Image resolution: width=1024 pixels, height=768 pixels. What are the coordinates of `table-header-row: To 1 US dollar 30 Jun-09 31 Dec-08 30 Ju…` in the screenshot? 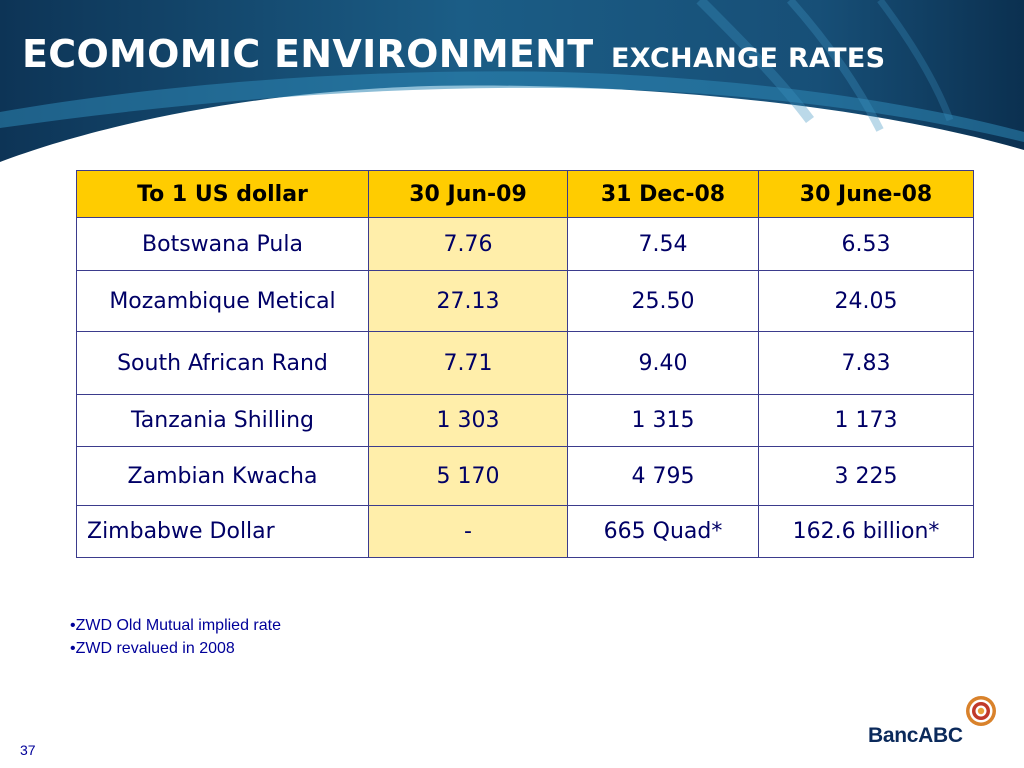 It's located at (525, 194).